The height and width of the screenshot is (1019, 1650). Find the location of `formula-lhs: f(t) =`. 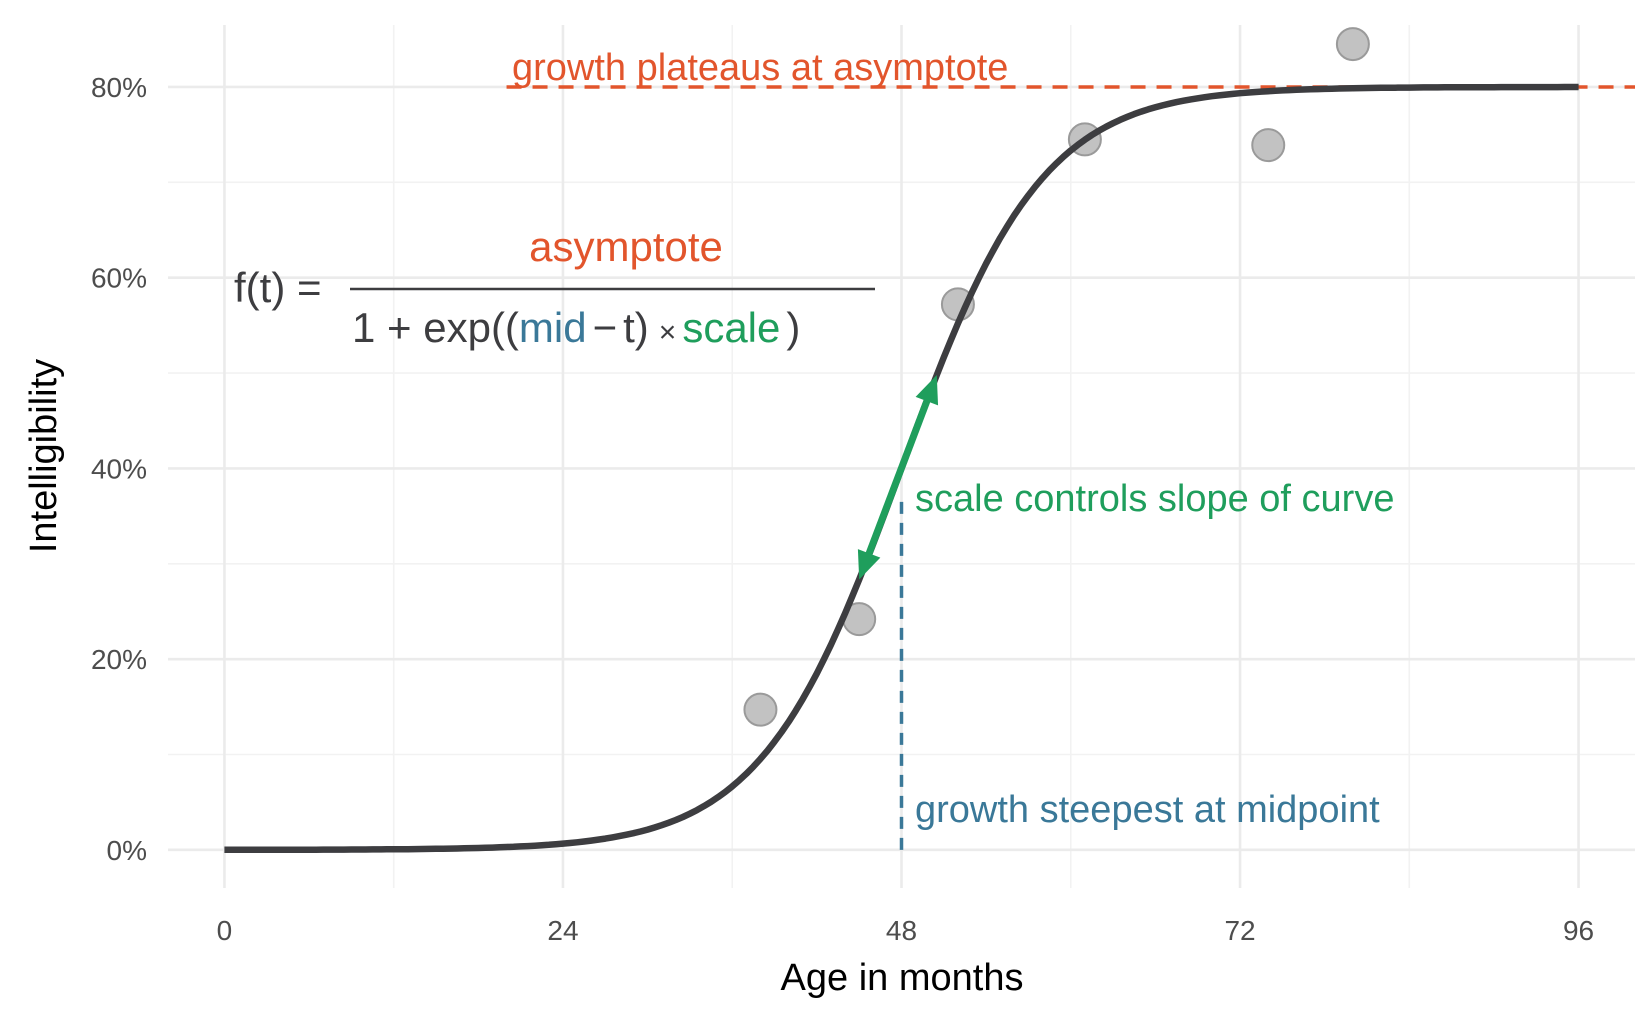

formula-lhs: f(t) = is located at coordinates (278, 287).